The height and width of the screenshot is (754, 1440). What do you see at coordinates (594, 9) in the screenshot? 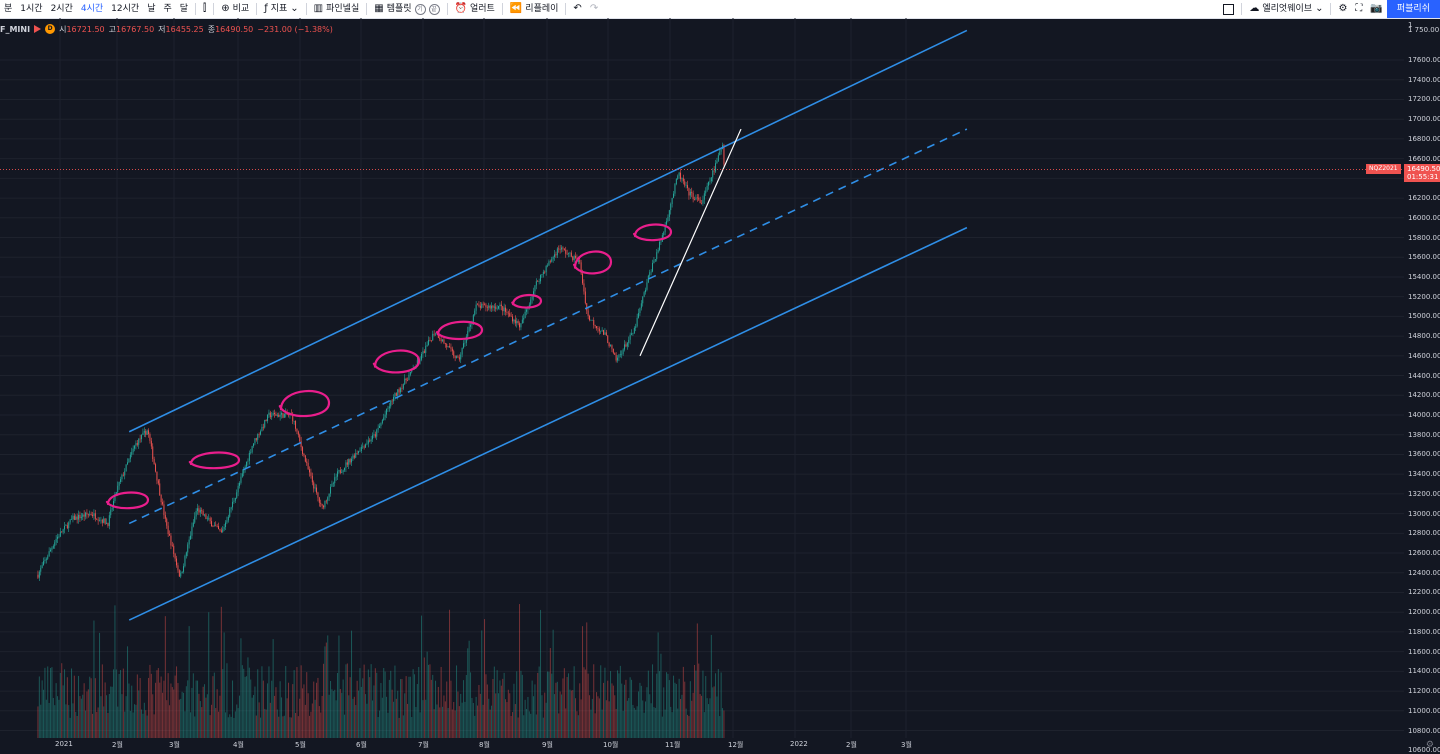
I see `redo-button: ↷` at bounding box center [594, 9].